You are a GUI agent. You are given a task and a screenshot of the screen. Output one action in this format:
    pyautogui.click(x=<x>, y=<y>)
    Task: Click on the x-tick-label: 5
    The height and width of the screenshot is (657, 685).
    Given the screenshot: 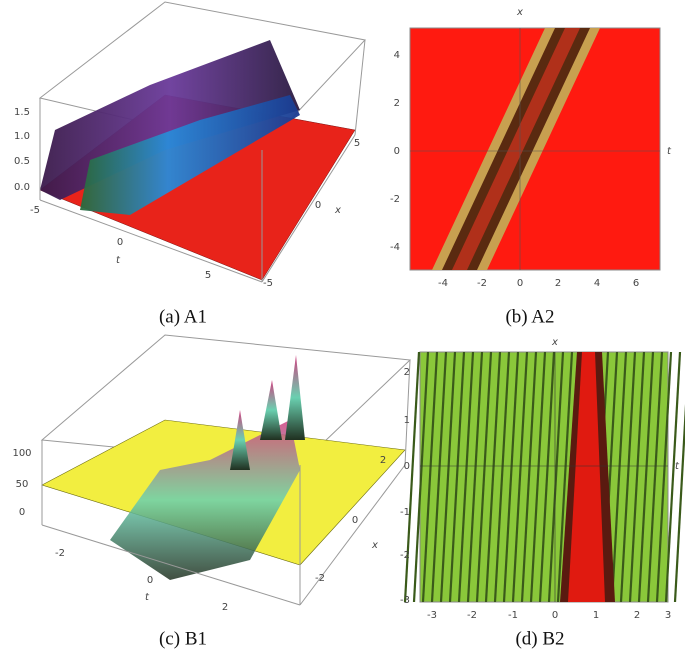 What is the action you would take?
    pyautogui.click(x=357, y=143)
    